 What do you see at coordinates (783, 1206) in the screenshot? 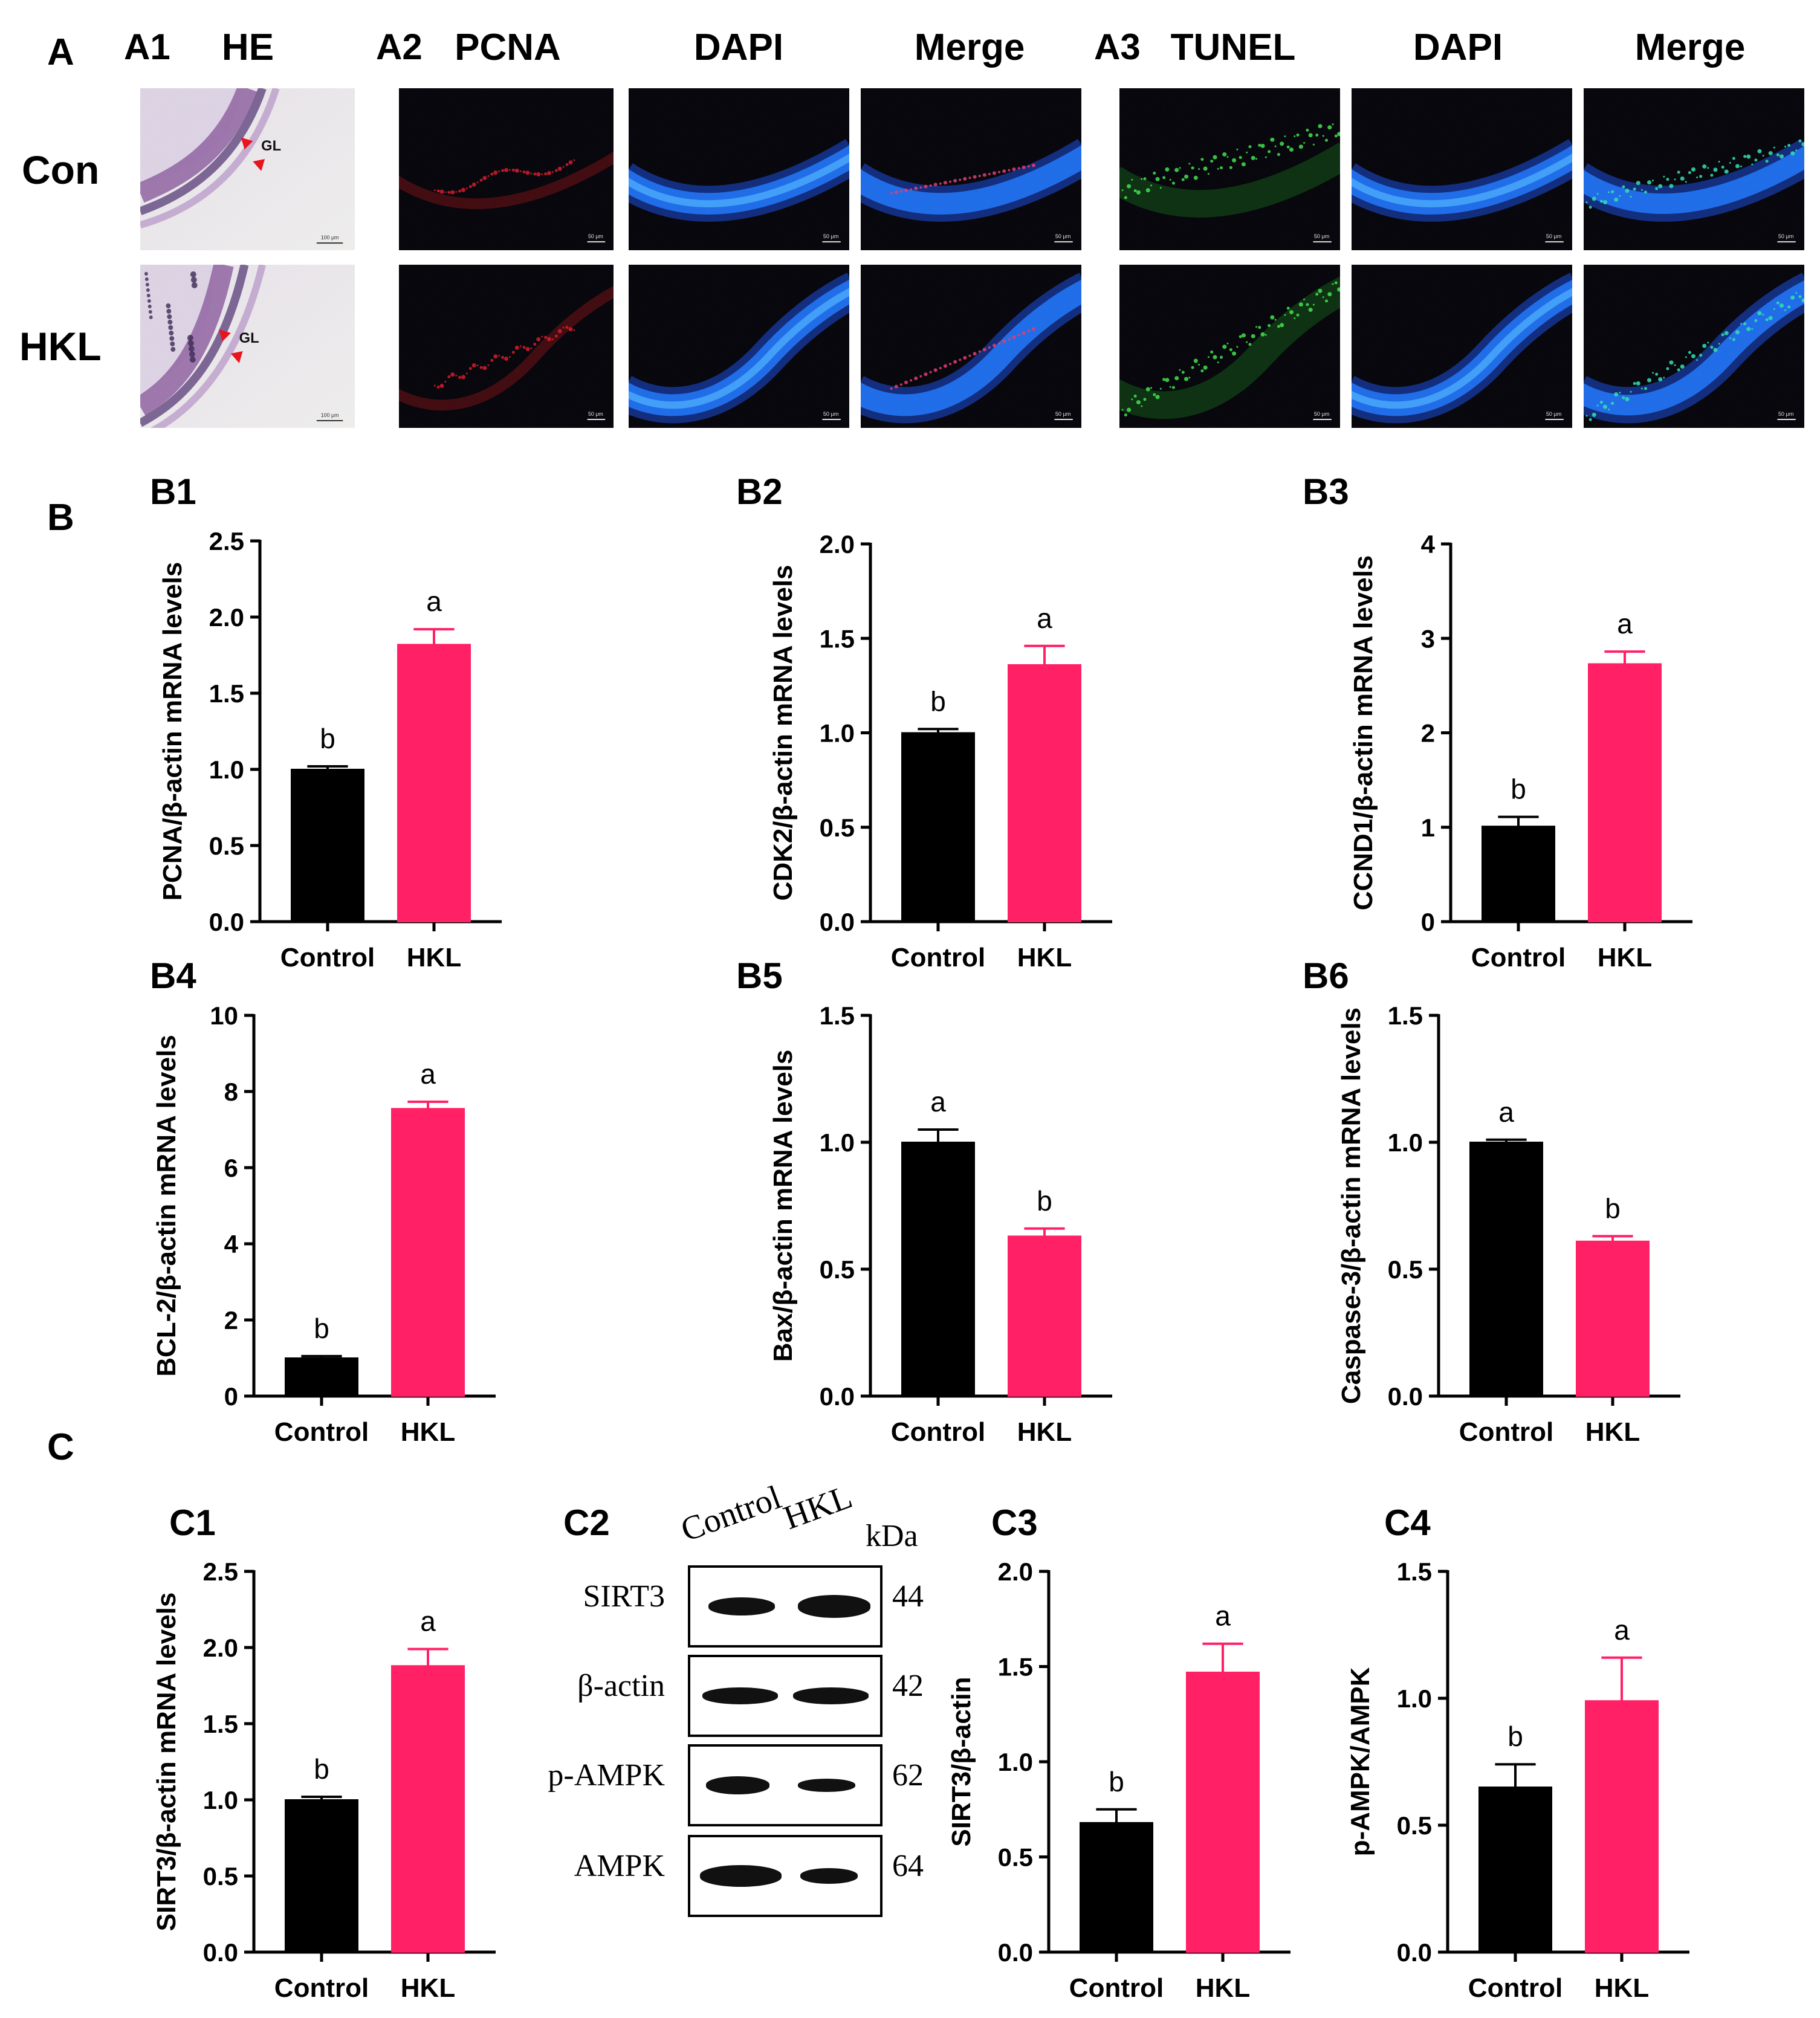
I see `y-axis-label: Bax/β-actin mRNA levels` at bounding box center [783, 1206].